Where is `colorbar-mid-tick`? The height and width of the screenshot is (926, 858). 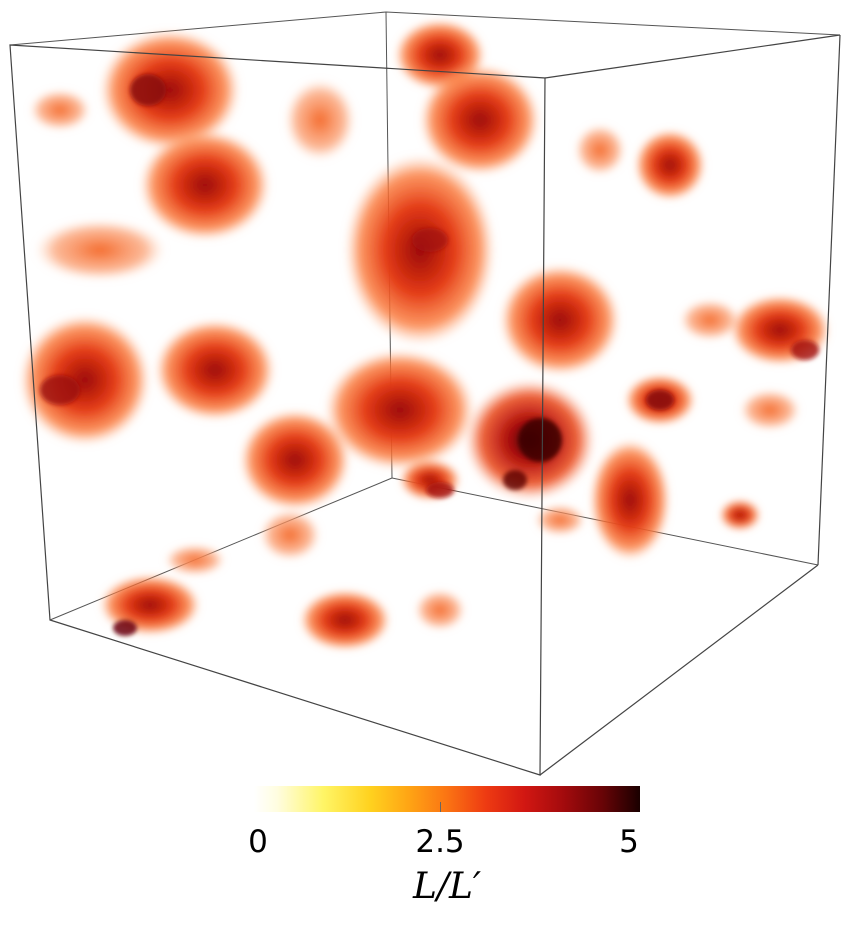
colorbar-mid-tick is located at coordinates (440, 807).